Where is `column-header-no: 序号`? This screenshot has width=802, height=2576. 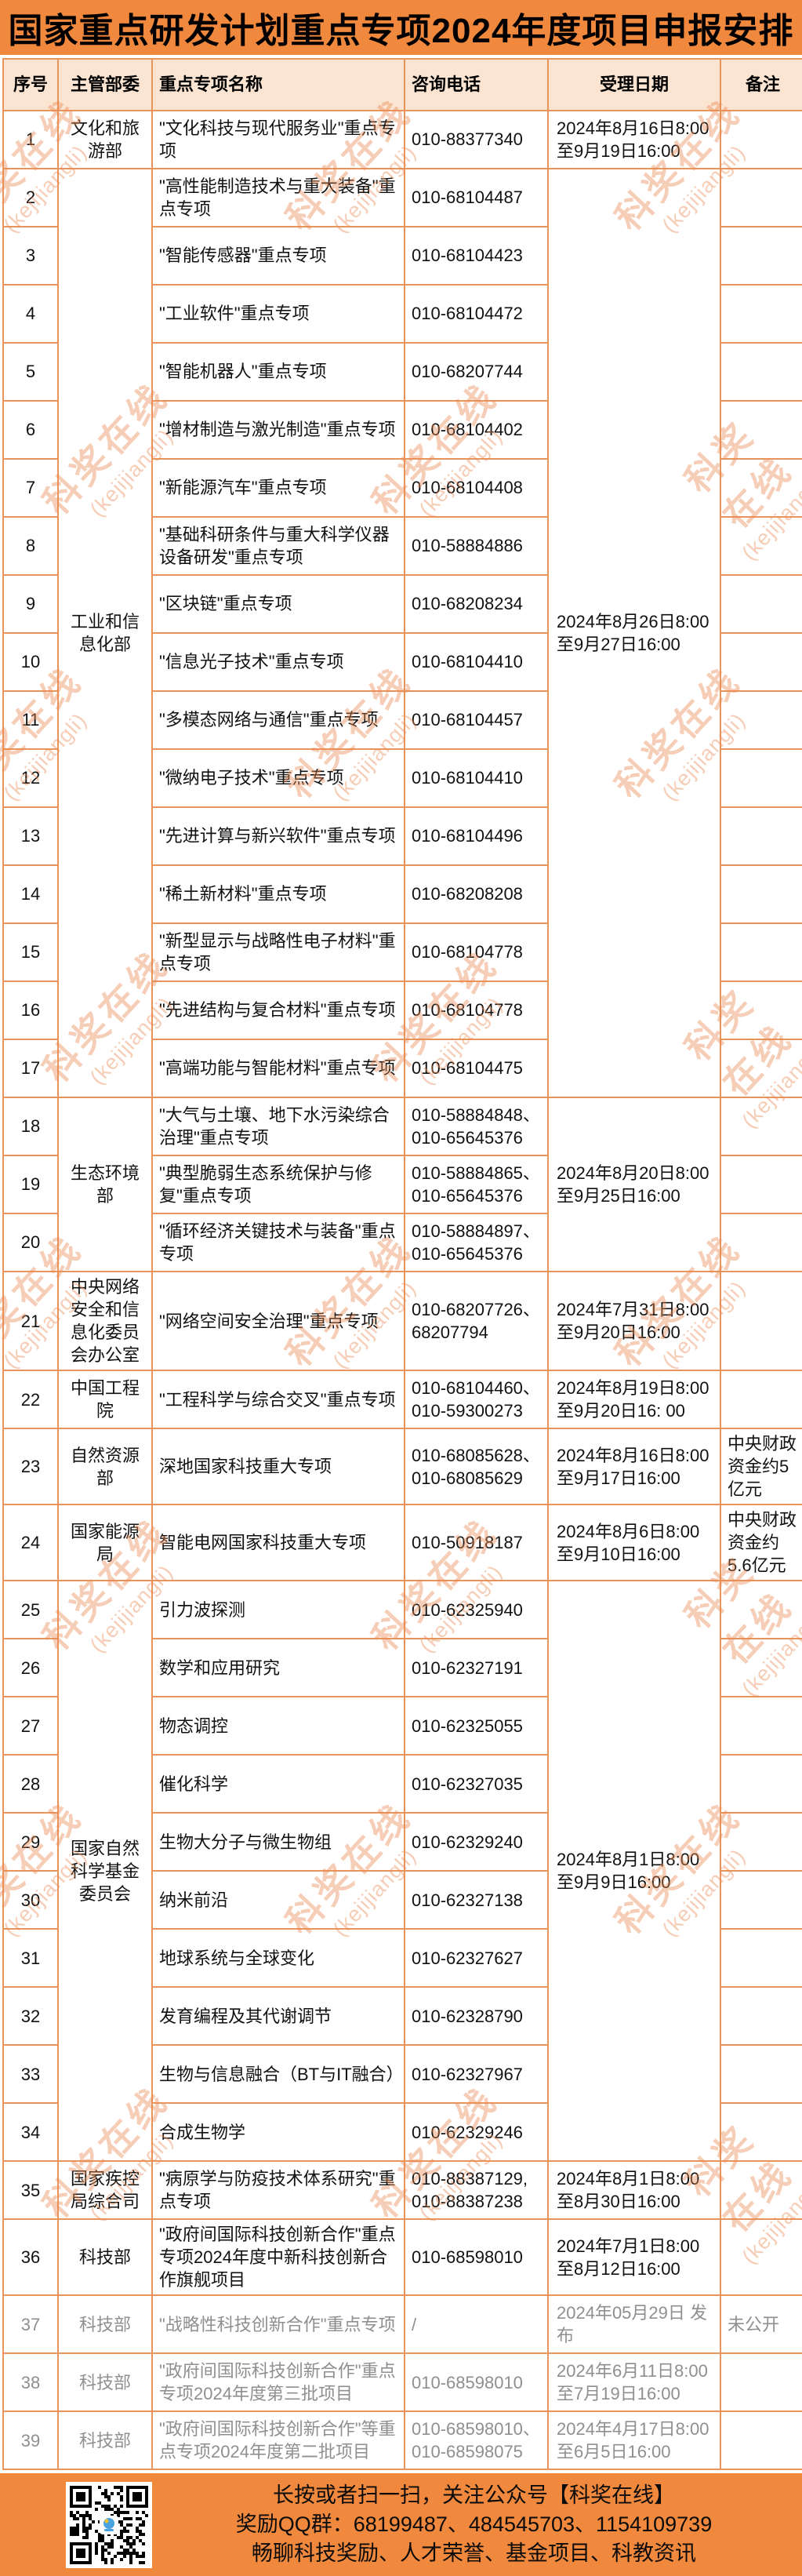
column-header-no: 序号 is located at coordinates (30, 84).